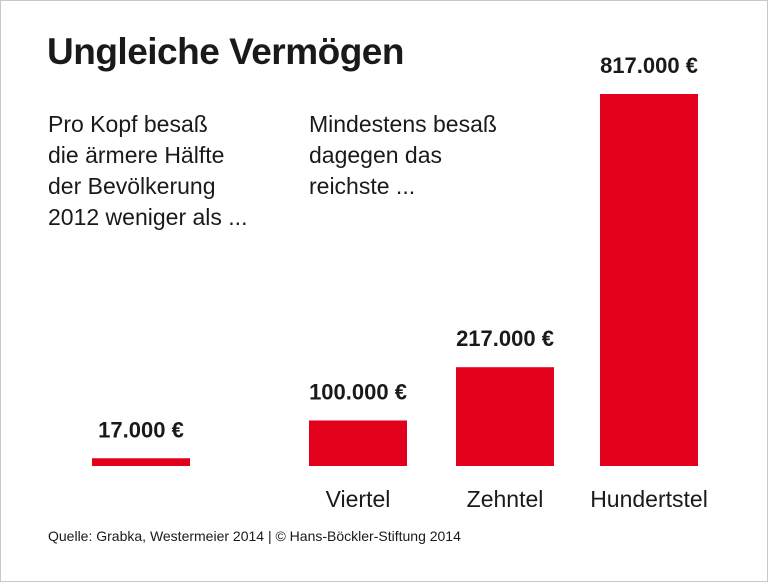  Describe the element at coordinates (358, 391) in the screenshot. I see `bar-value-label: 100.000 €` at that location.